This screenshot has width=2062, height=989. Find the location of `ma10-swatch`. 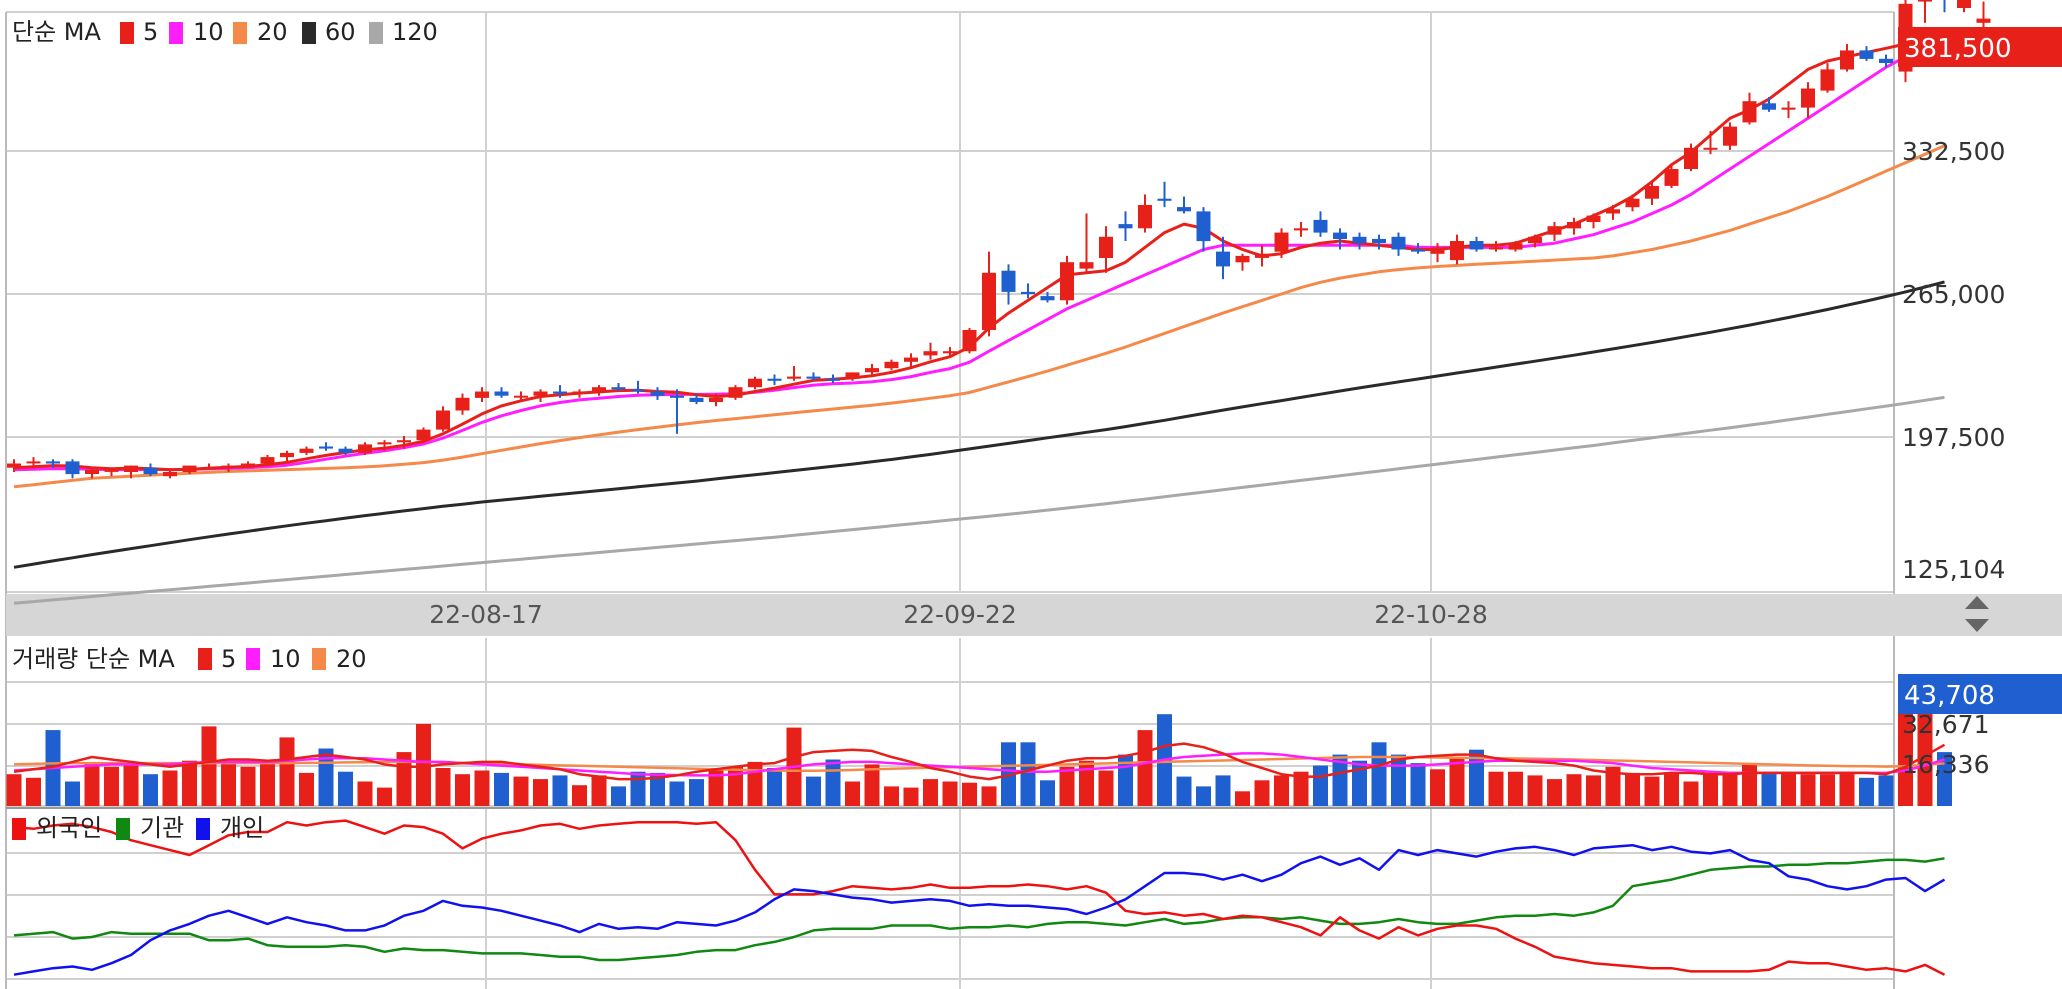

ma10-swatch is located at coordinates (176, 33).